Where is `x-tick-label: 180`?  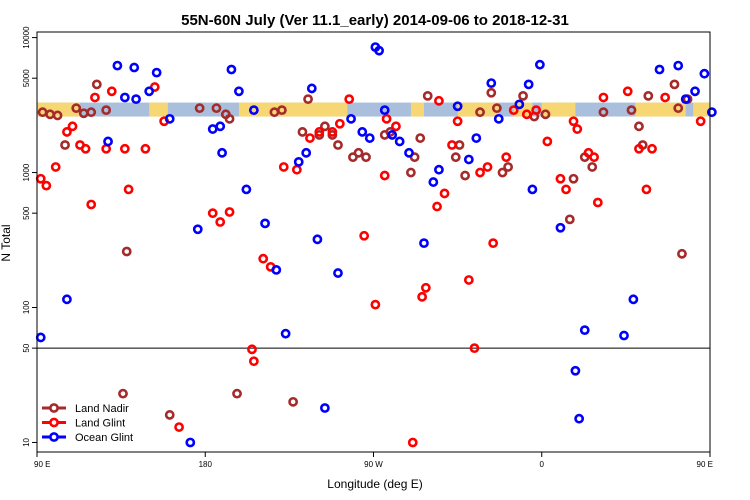
x-tick-label: 180 is located at coordinates (206, 464).